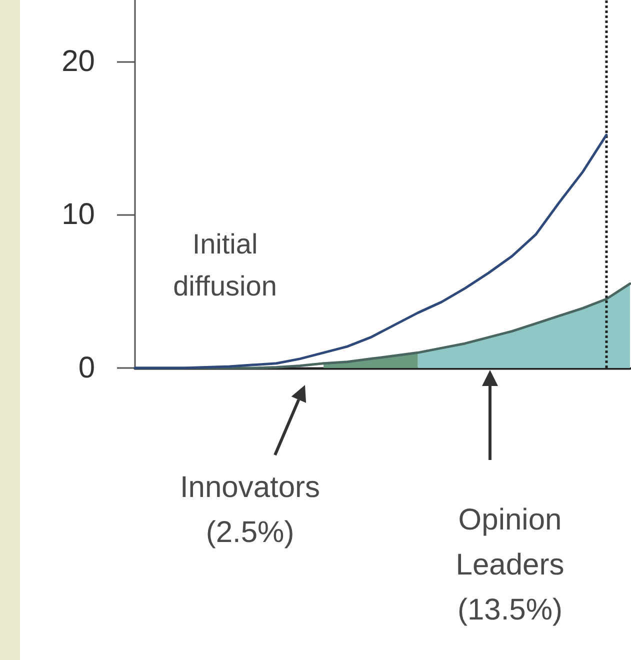 The image size is (631, 660). What do you see at coordinates (78, 215) in the screenshot?
I see `y-tick-label: 10` at bounding box center [78, 215].